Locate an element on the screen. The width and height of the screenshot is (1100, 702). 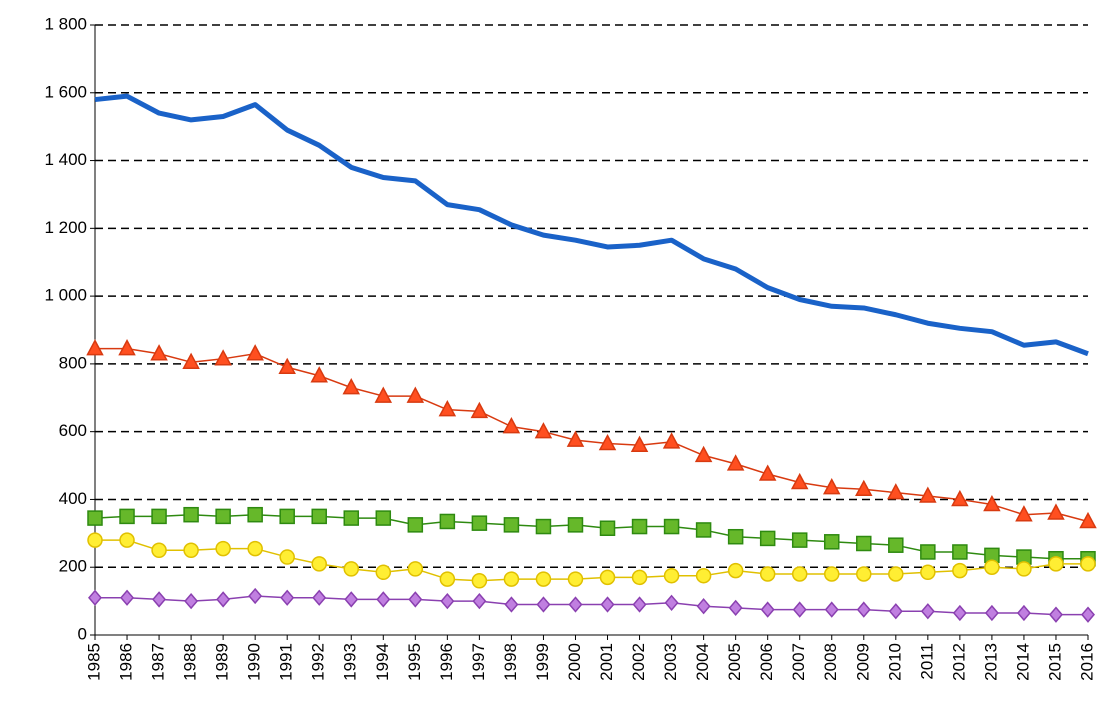
x-tick-label: 1995 is located at coordinates (414, 662).